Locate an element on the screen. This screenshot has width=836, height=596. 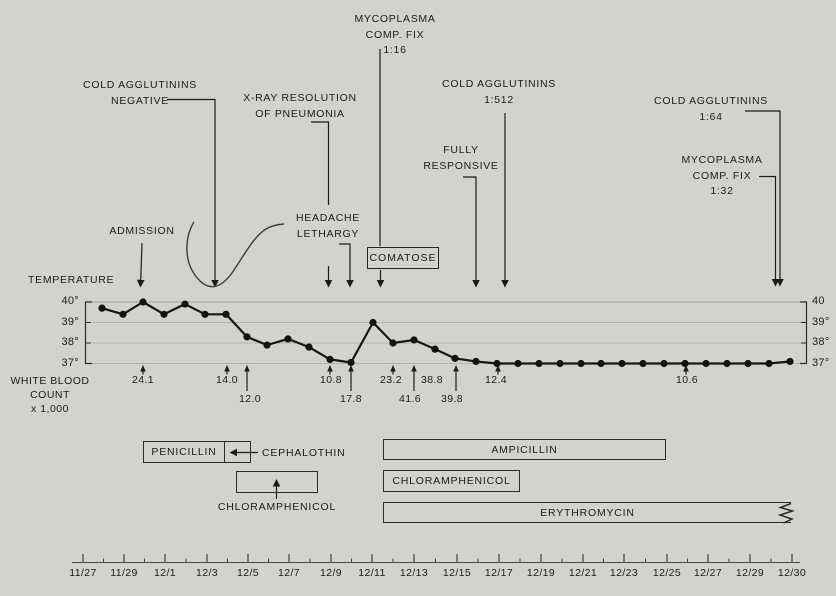
annotation-mycoplasma-comp-fix-32: MYCOPLASMA COMP. FIX 1:32 is located at coordinates (721, 176).